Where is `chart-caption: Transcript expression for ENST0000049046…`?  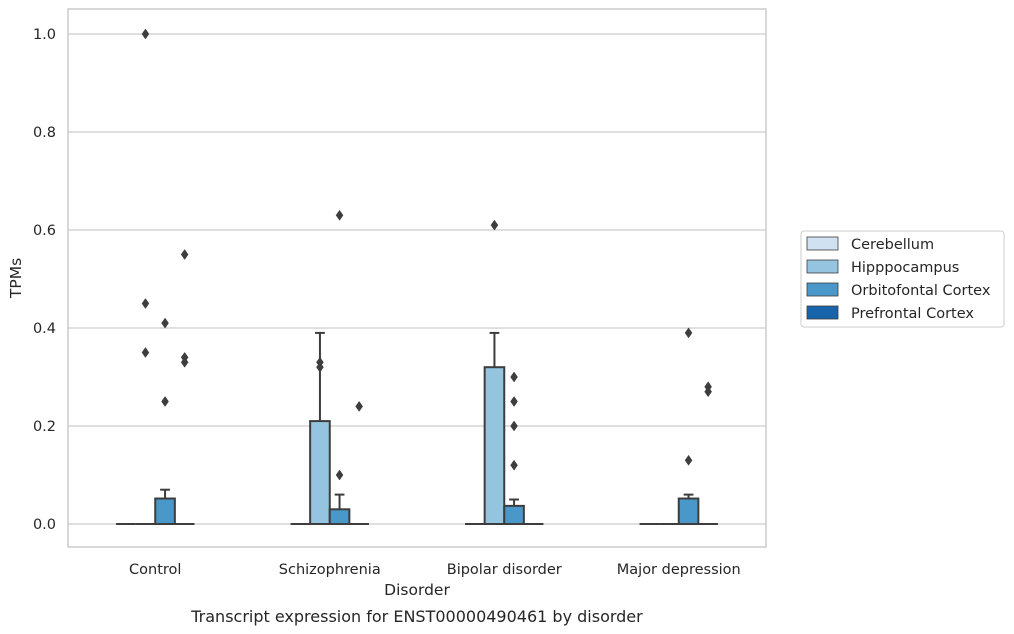 chart-caption: Transcript expression for ENST0000049046… is located at coordinates (416, 616).